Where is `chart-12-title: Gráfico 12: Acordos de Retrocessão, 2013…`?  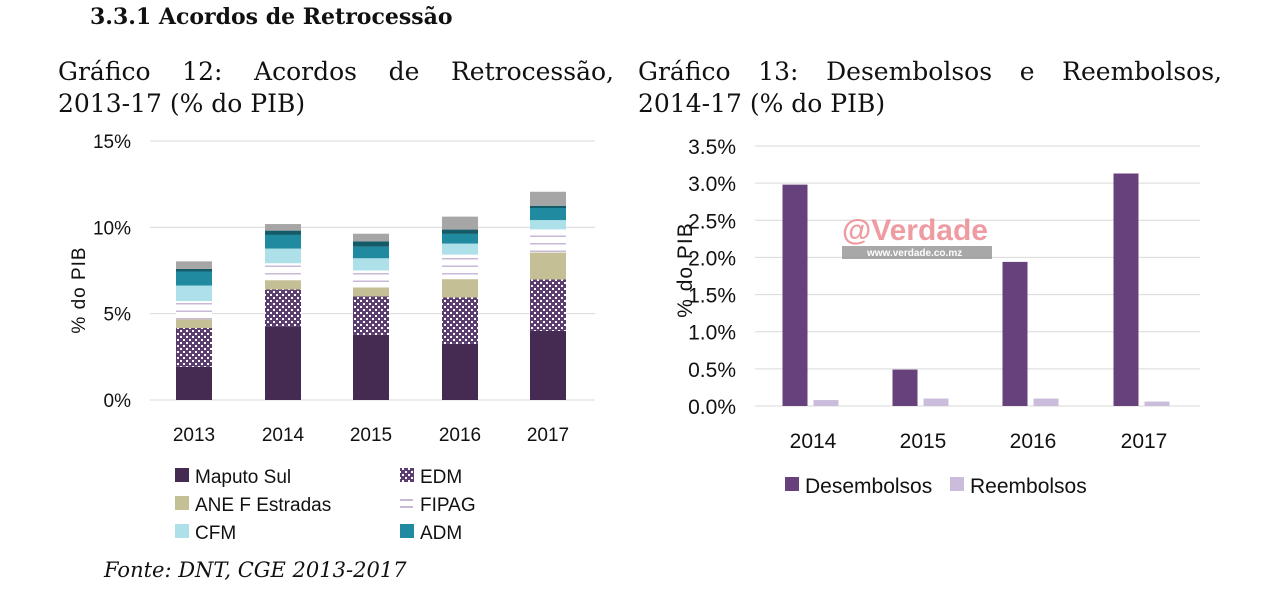 chart-12-title: Gráfico 12: Acordos de Retrocessão, 2013… is located at coordinates (336, 88).